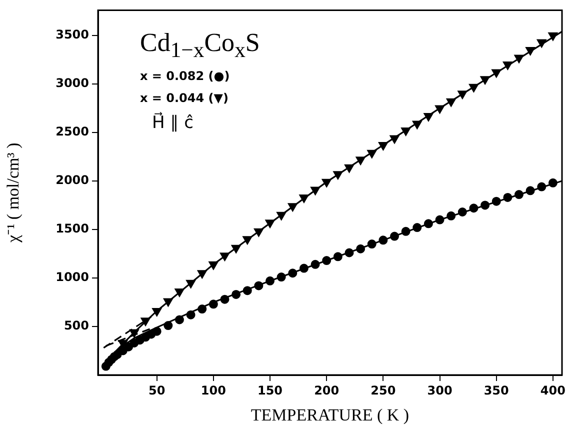 The width and height of the screenshot is (571, 430). What do you see at coordinates (330, 414) in the screenshot?
I see `x-axis-title: TEMPERATURE ( K )` at bounding box center [330, 414].